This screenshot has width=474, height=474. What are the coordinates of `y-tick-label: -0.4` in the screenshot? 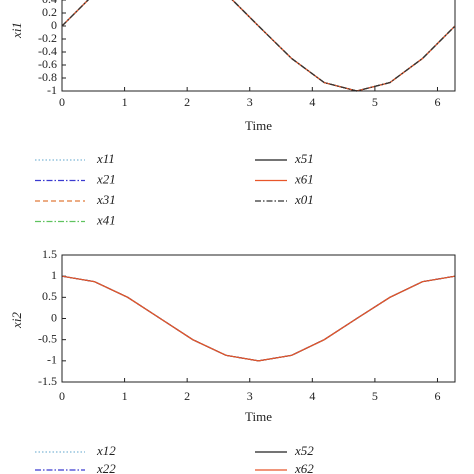 It's located at (47, 51).